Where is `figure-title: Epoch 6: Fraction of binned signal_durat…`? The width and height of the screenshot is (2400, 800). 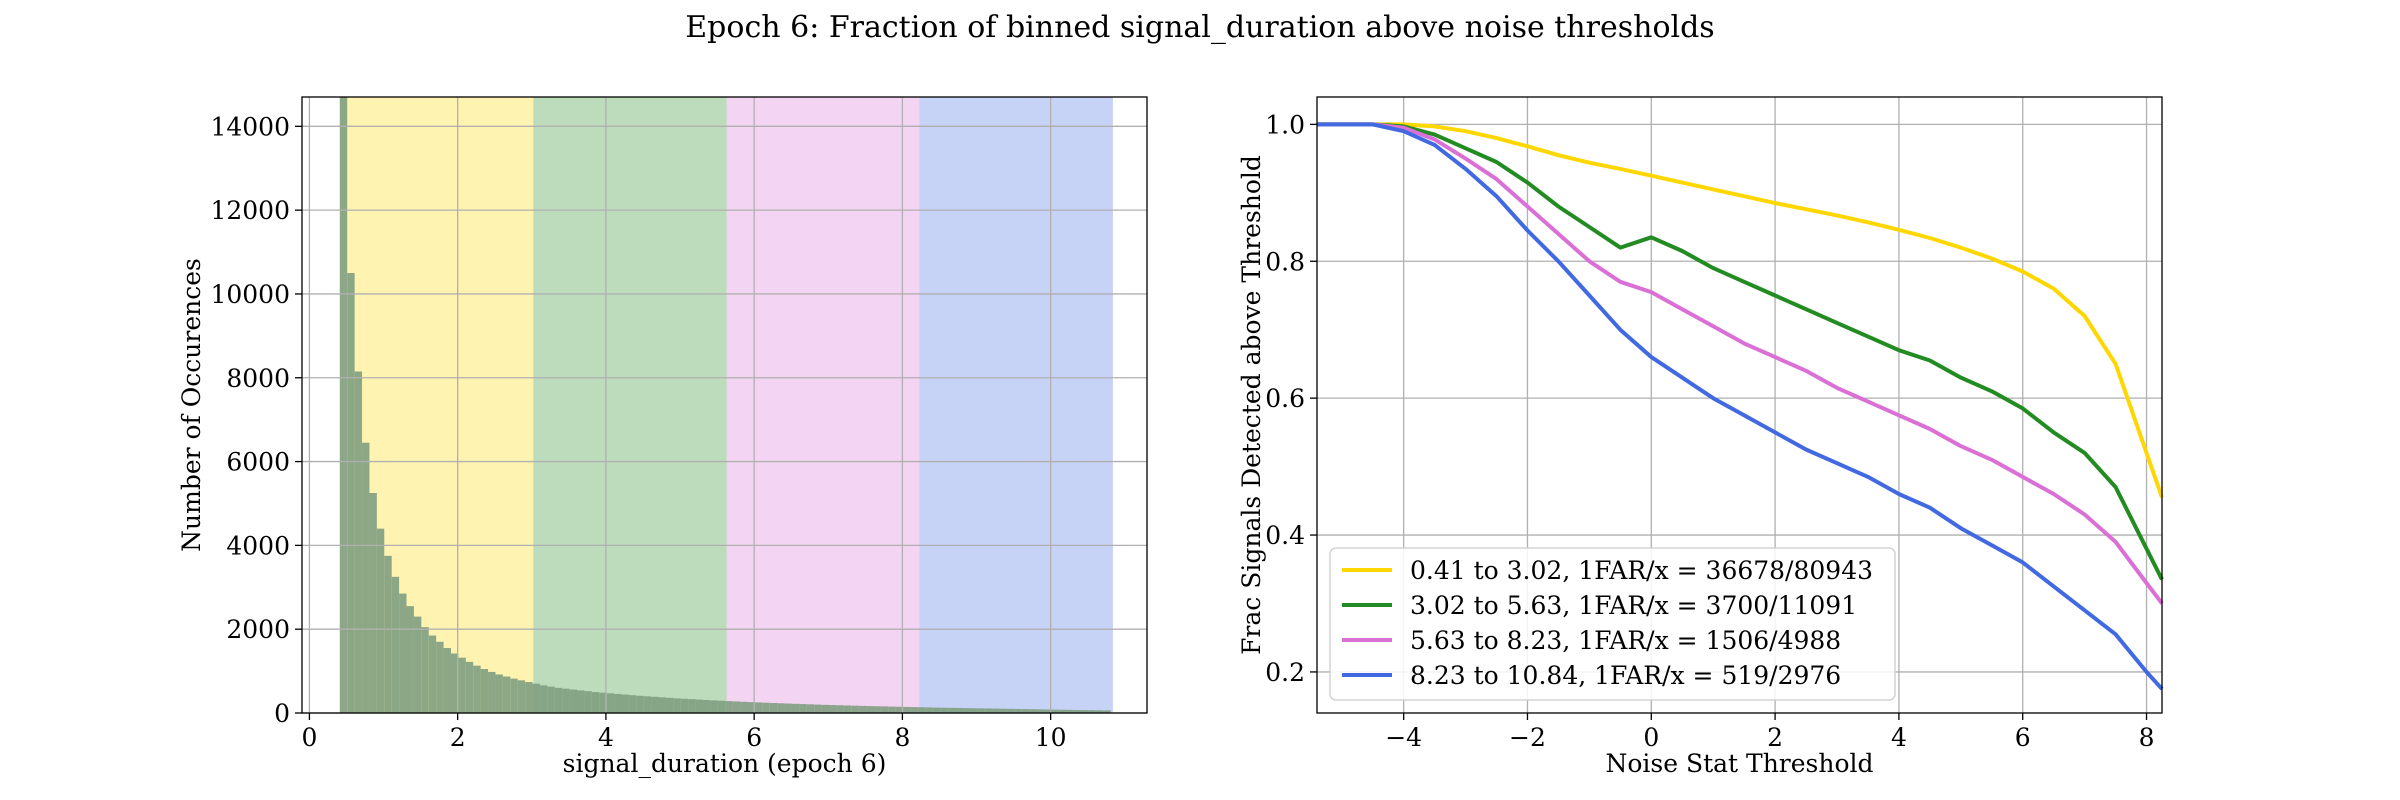 figure-title: Epoch 6: Fraction of binned signal_durat… is located at coordinates (1199, 27).